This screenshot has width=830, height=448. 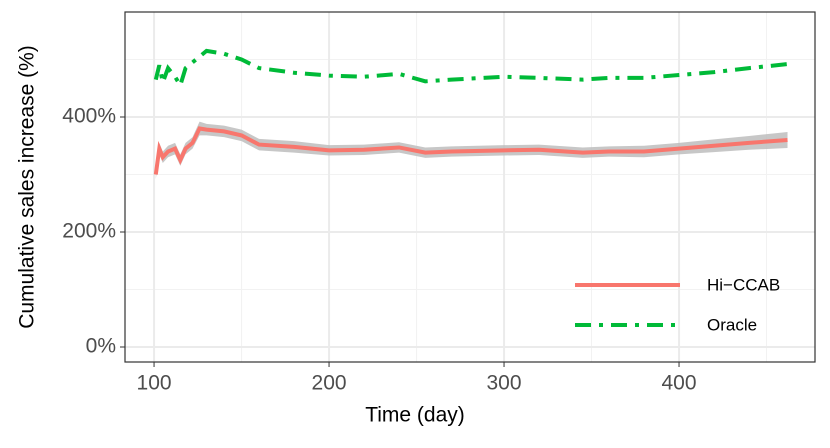 I want to click on legend-label: Oracle, so click(x=732, y=324).